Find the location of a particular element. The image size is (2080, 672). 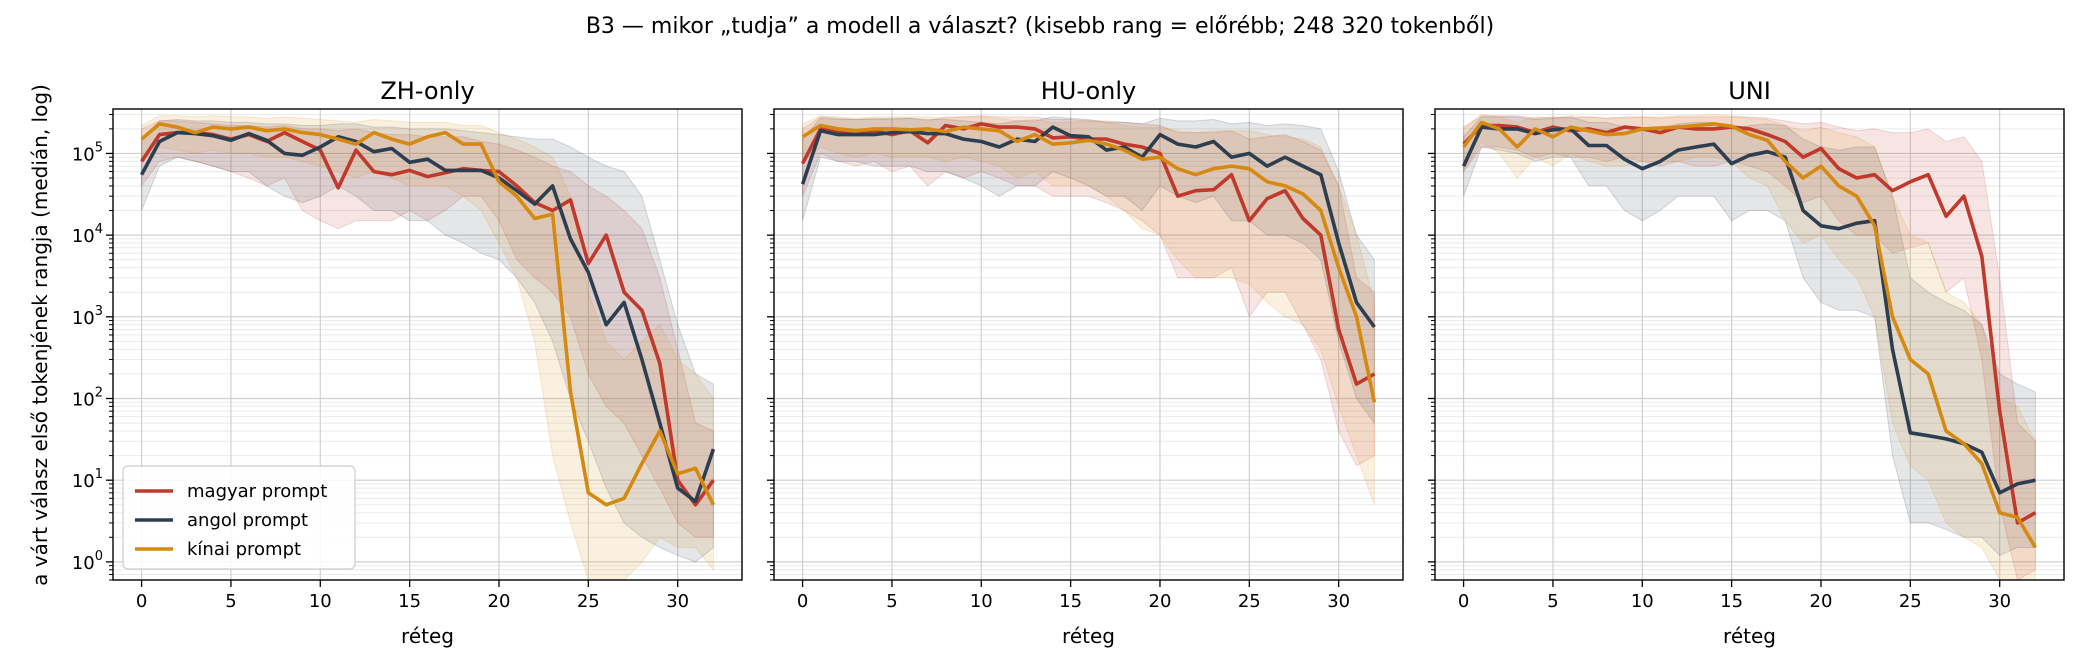

y-tick-label: 10⁵ is located at coordinates (87, 152).